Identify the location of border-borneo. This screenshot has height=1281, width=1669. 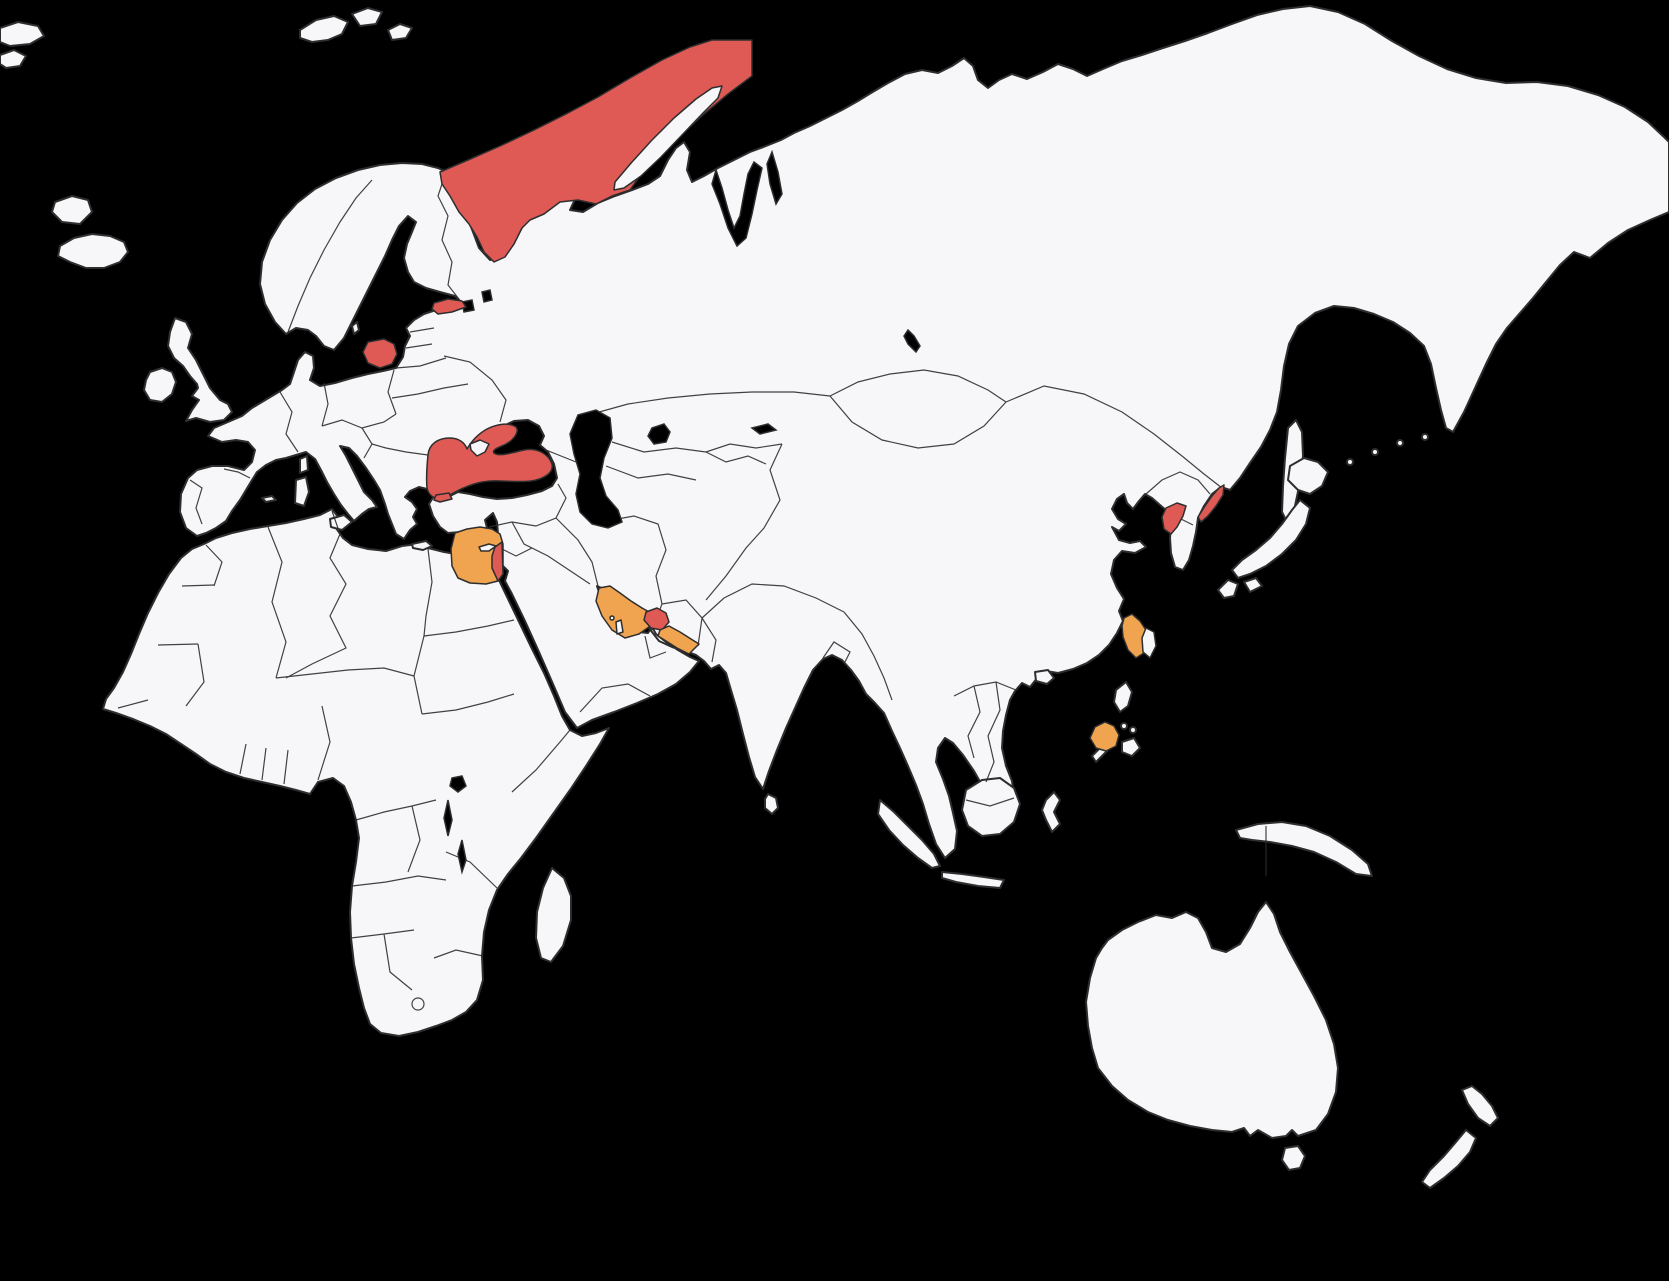
(990, 802).